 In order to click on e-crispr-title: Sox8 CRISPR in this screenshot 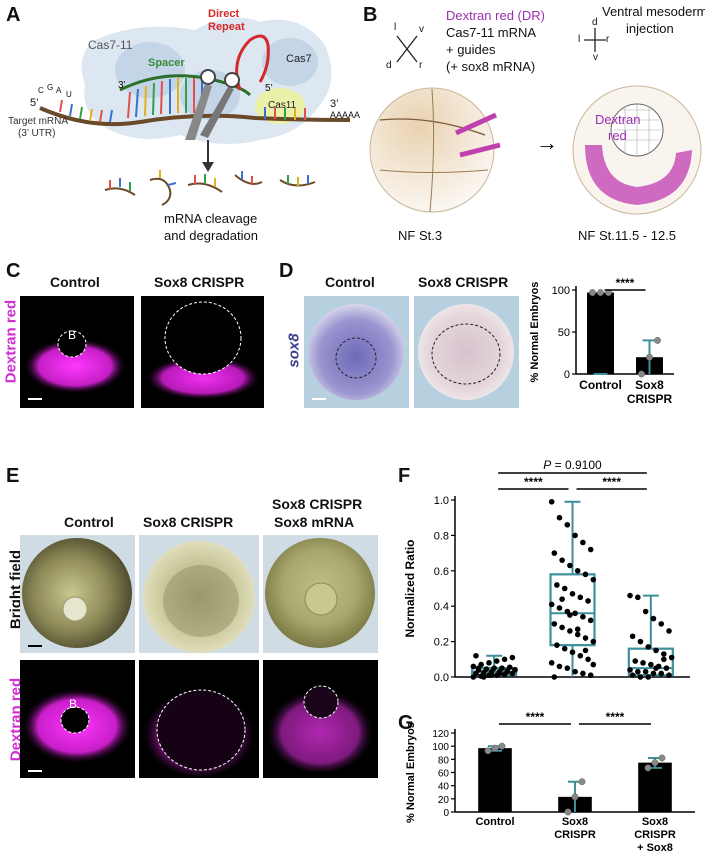, I will do `click(188, 522)`.